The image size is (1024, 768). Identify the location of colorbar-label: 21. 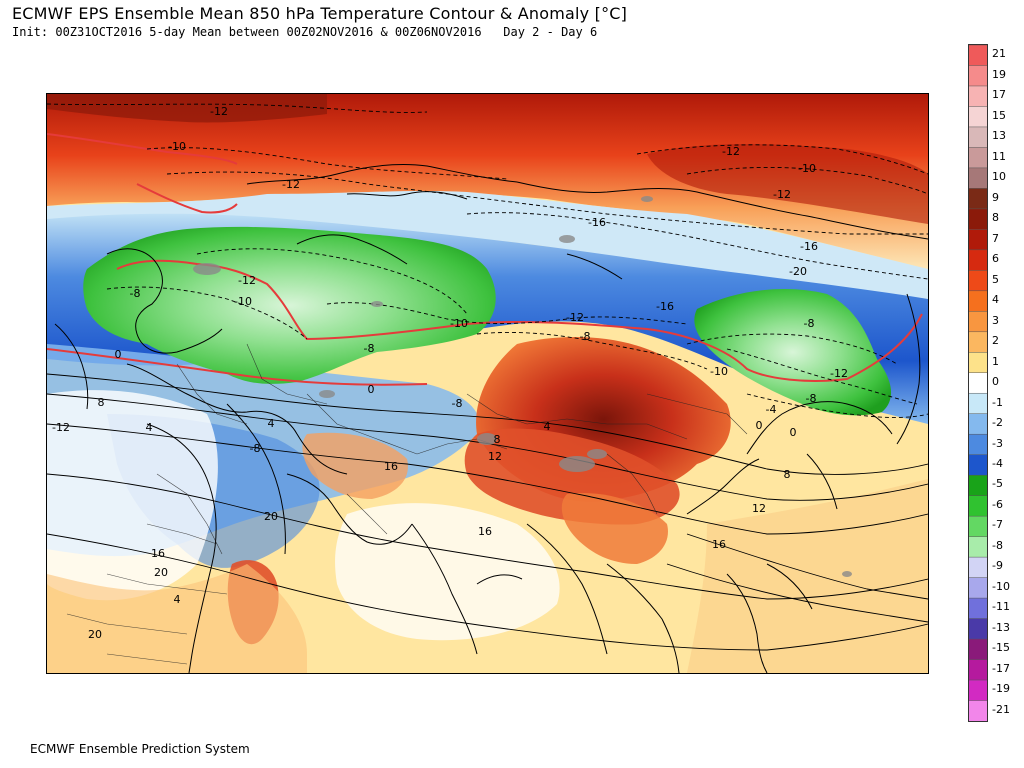
(999, 54).